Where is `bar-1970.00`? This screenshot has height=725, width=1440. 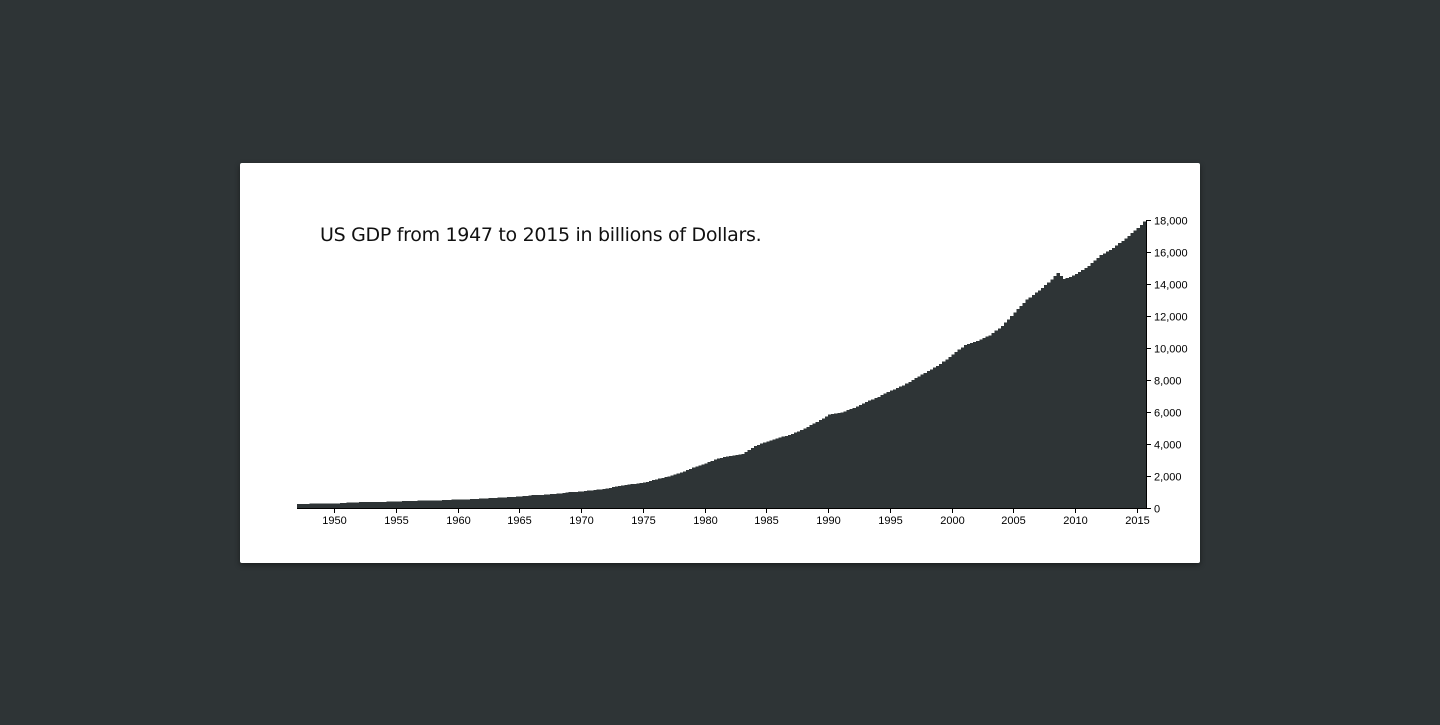
bar-1970.00 is located at coordinates (583, 499).